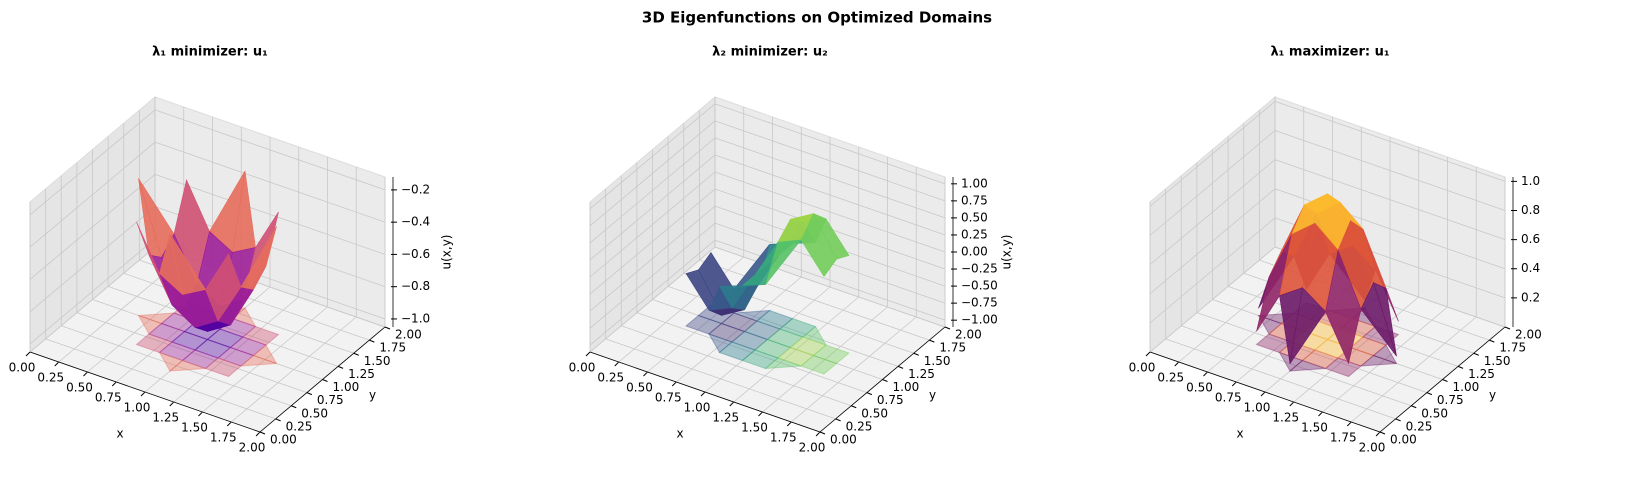  I want to click on y-tick-label: 2.00, so click(968, 335).